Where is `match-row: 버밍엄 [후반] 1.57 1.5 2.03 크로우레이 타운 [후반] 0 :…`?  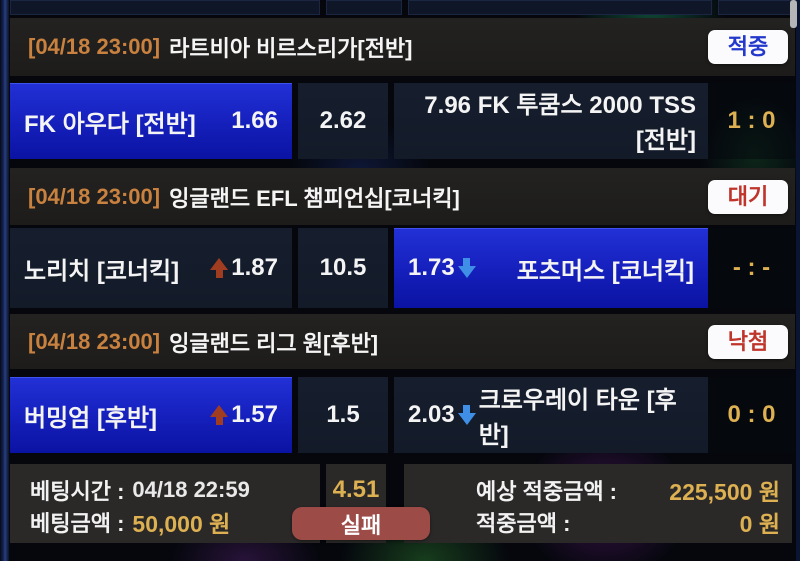 match-row: 버밍엄 [후반] 1.57 1.5 2.03 크로우레이 타운 [후반] 0 :… is located at coordinates (402, 415).